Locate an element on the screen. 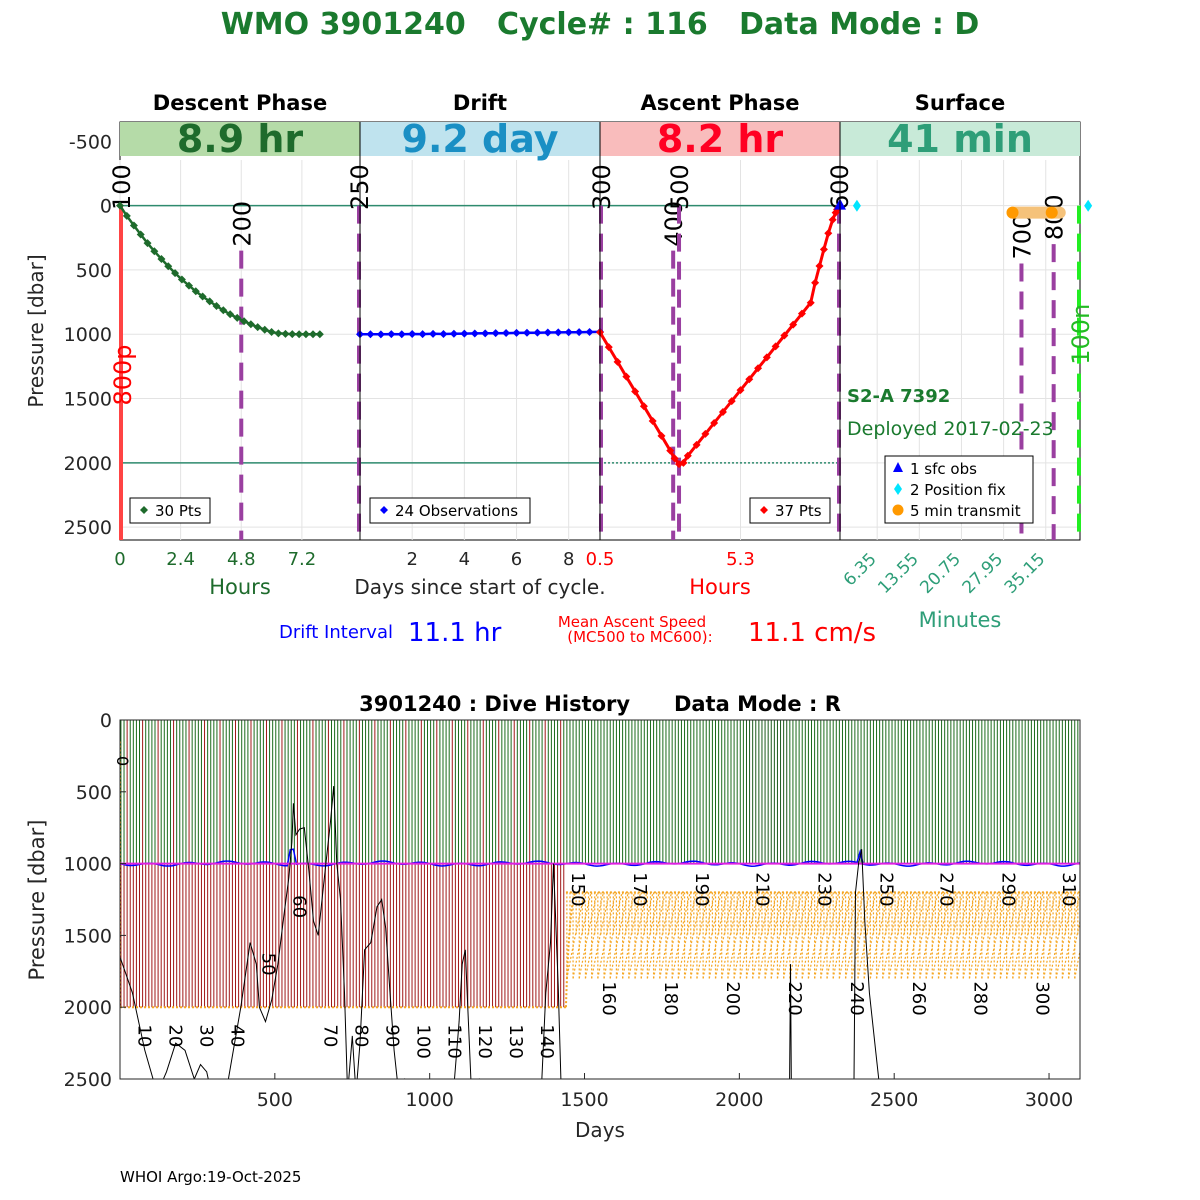 This screenshot has height=1200, width=1200. cycle-number-label: 260 is located at coordinates (918, 998).